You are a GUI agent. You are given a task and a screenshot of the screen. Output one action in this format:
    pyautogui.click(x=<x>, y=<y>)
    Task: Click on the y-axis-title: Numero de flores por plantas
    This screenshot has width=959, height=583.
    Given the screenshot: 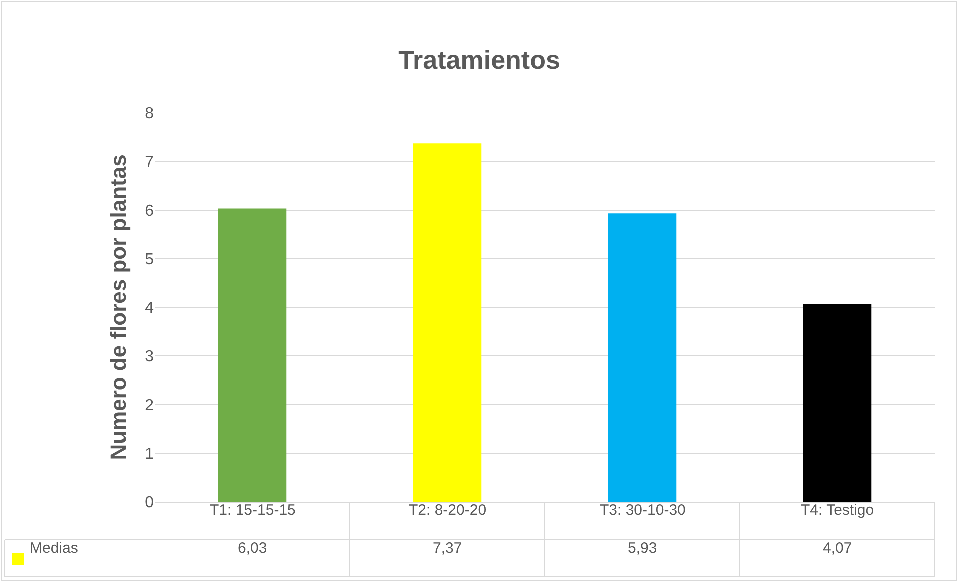 What is the action you would take?
    pyautogui.click(x=118, y=307)
    